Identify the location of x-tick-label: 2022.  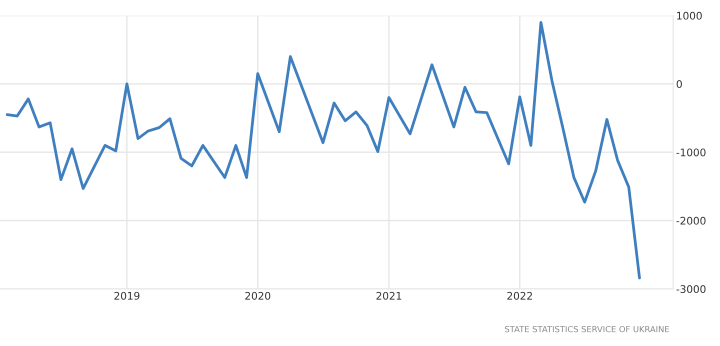
(519, 296).